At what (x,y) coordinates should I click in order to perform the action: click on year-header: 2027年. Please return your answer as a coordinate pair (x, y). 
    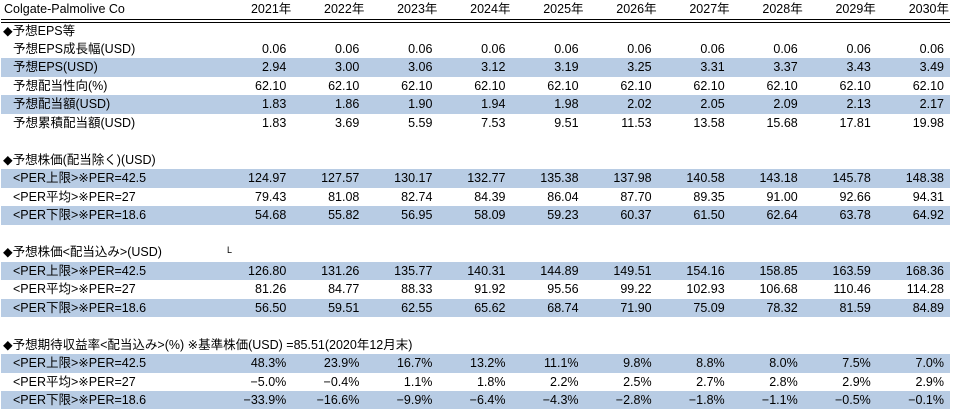
    Looking at the image, I should click on (694, 11).